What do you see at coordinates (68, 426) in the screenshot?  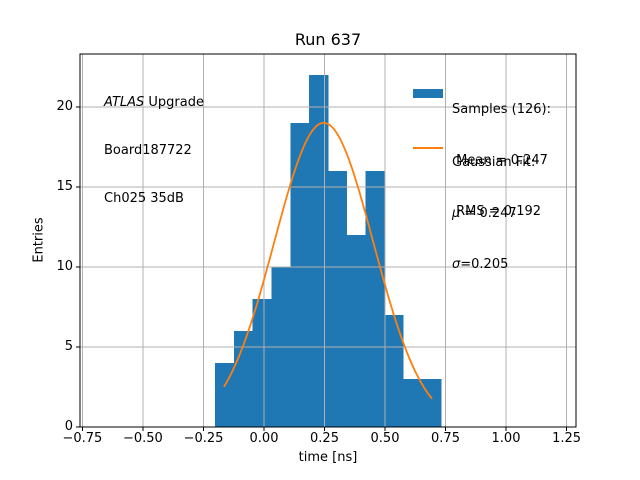 I see `y-tick-label-0: 0` at bounding box center [68, 426].